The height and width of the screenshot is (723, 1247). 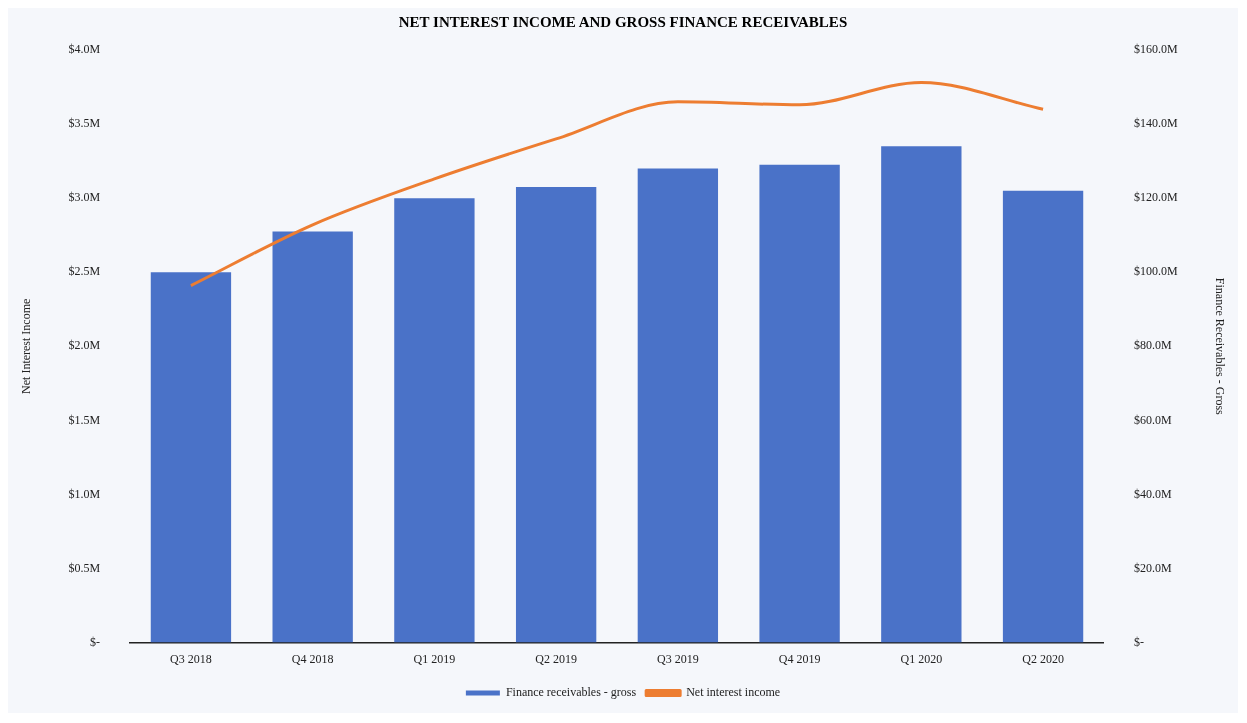 What do you see at coordinates (1152, 345) in the screenshot?
I see `y2-tick-label: $80.0M` at bounding box center [1152, 345].